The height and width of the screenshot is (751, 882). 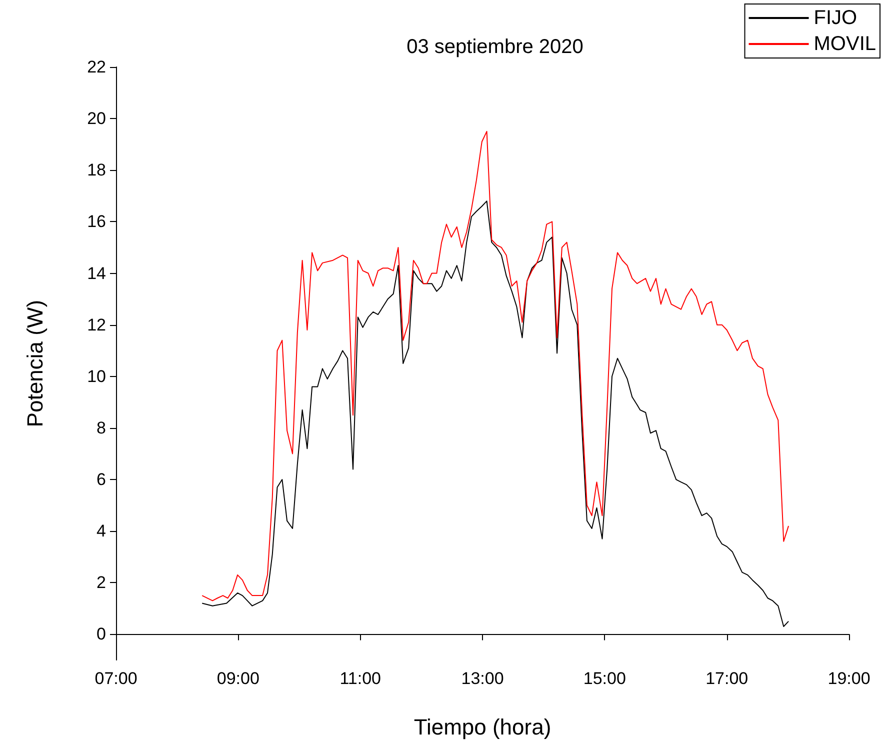 I want to click on x-tick-label: 13:00, so click(x=482, y=678).